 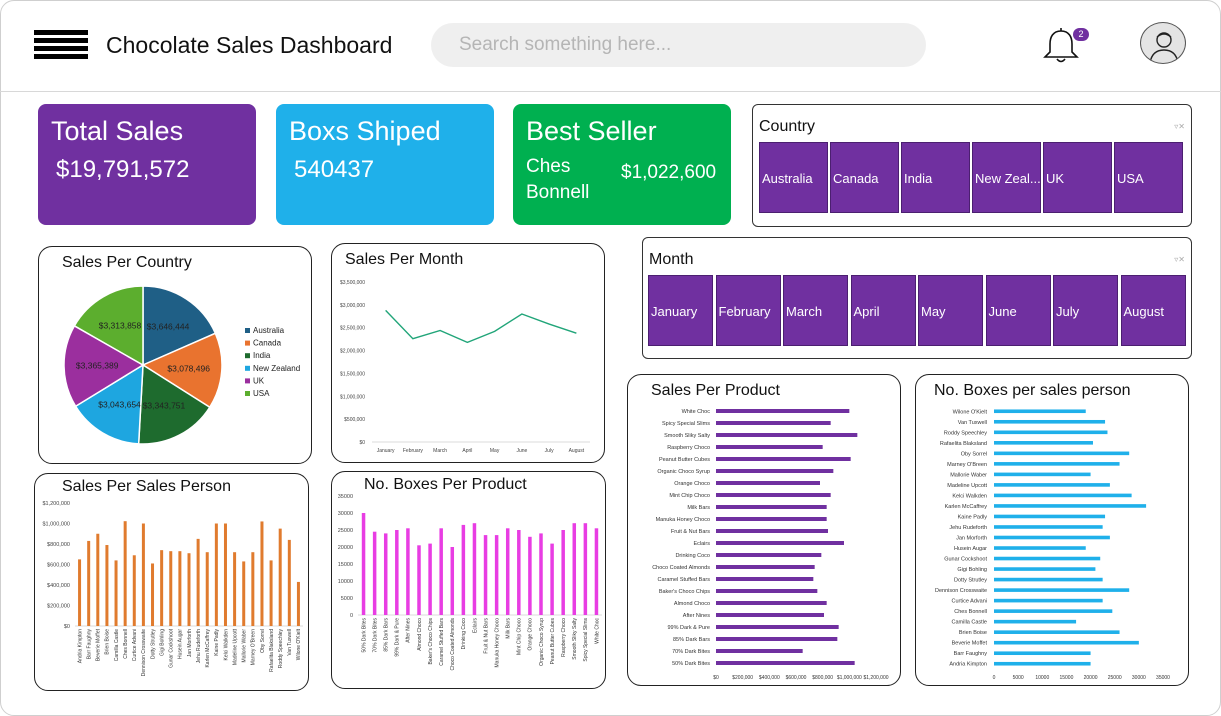 What do you see at coordinates (691, 652) in the screenshot?
I see `y-tick-label: 70% Dark Bites` at bounding box center [691, 652].